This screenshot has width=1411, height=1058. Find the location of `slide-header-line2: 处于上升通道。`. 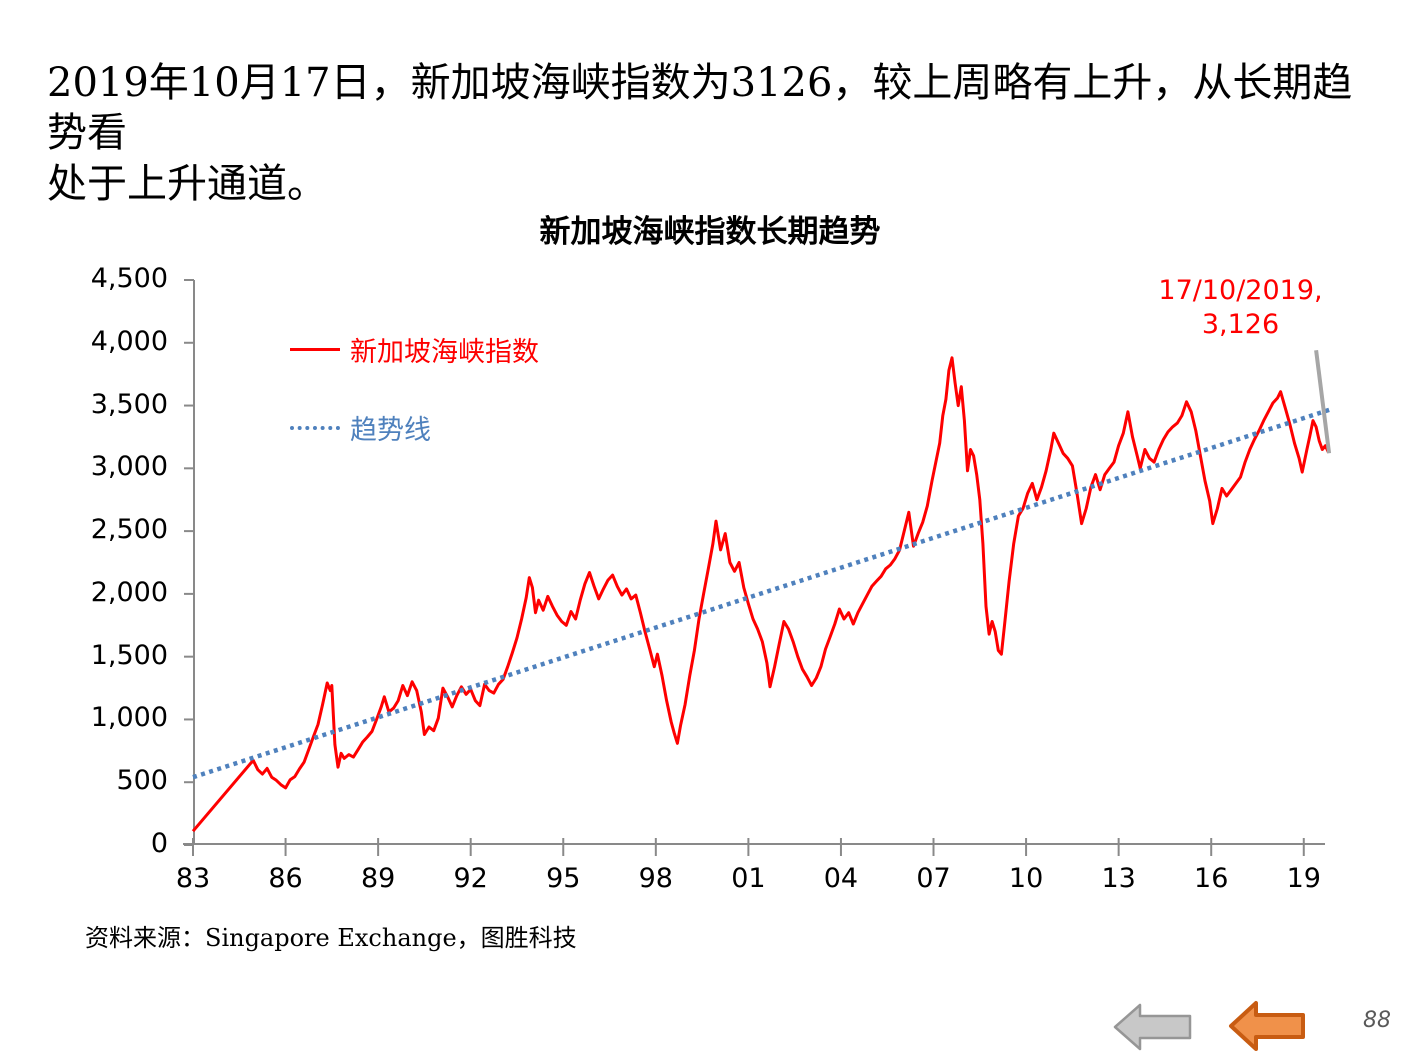

slide-header-line2: 处于上升通道。 is located at coordinates (187, 183).